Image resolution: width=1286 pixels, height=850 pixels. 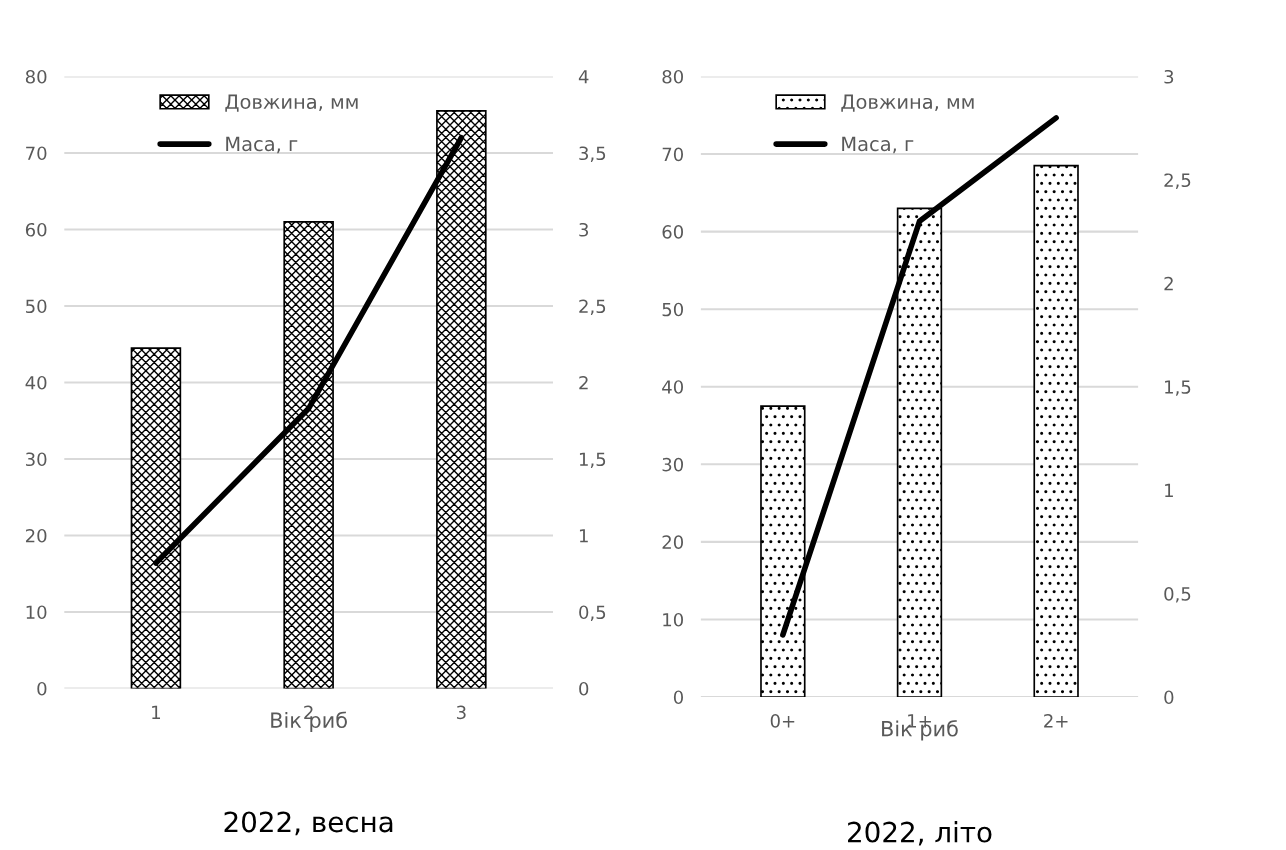 What do you see at coordinates (920, 833) in the screenshot?
I see `text: 2022, літо` at bounding box center [920, 833].